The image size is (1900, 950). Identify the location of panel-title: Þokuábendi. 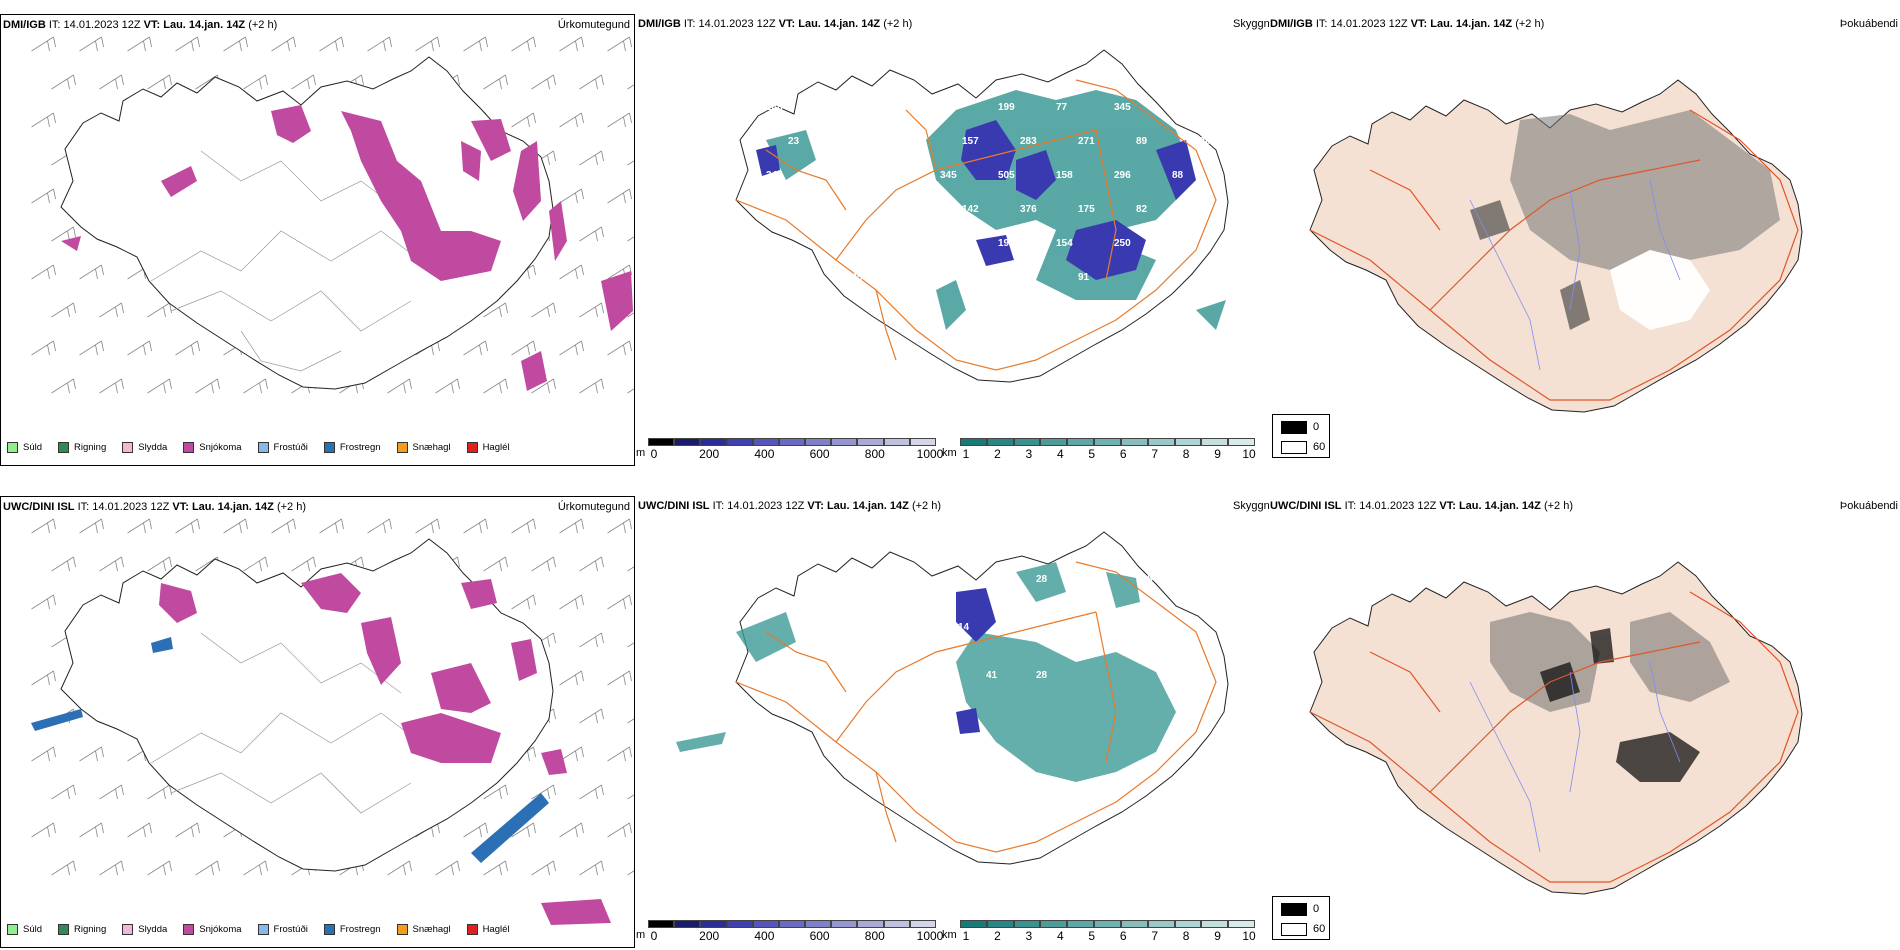
(1868, 506).